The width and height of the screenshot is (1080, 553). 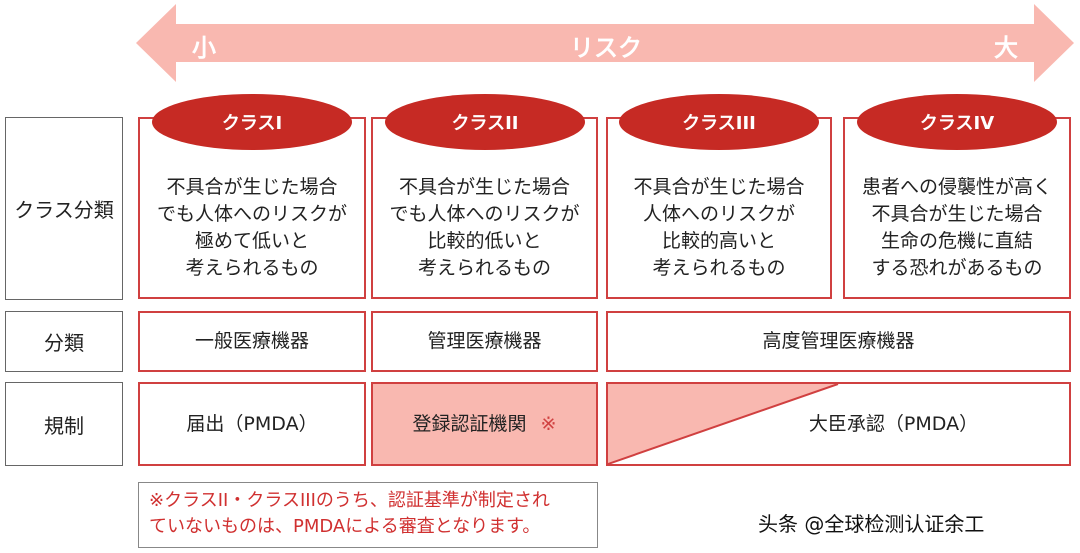 I want to click on risk-high-label: 大, so click(x=1006, y=48).